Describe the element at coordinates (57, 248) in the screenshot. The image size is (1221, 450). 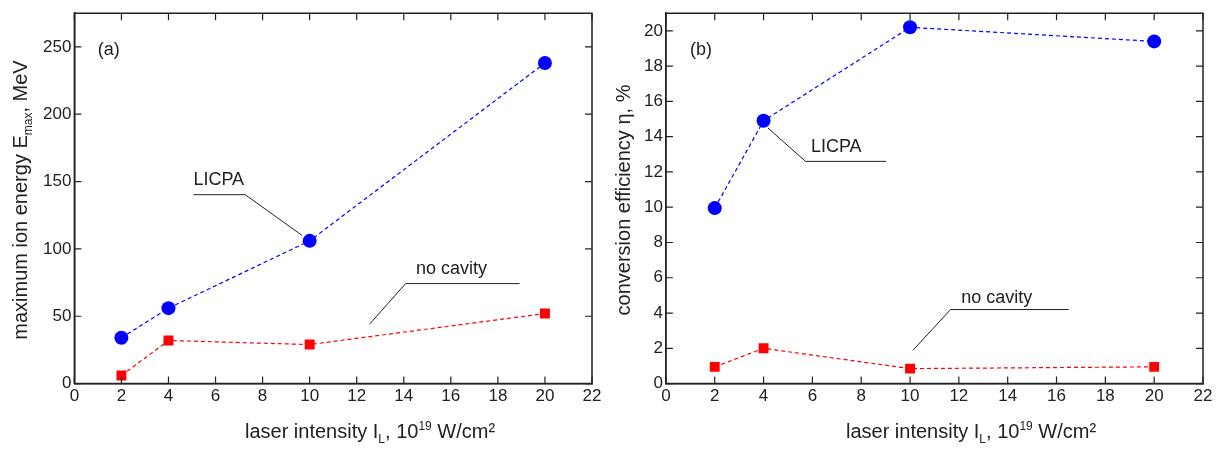
I see `y-tick-label: 100` at that location.